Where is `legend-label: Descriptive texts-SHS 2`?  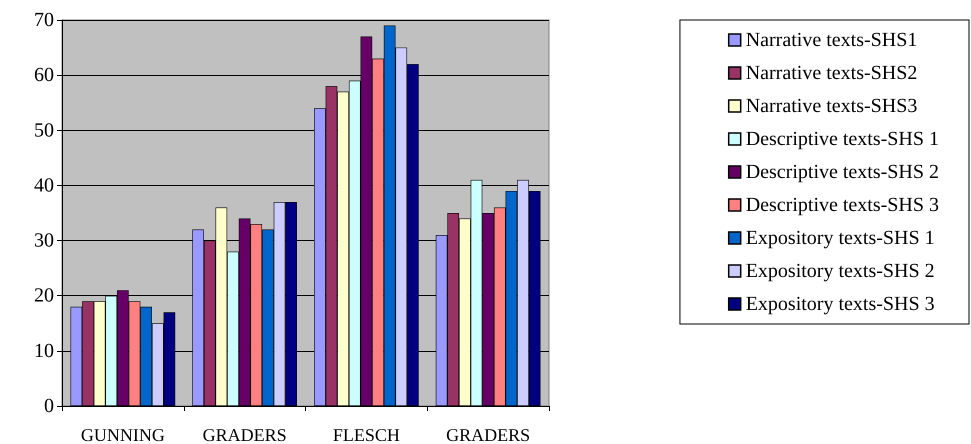
legend-label: Descriptive texts-SHS 2 is located at coordinates (842, 172).